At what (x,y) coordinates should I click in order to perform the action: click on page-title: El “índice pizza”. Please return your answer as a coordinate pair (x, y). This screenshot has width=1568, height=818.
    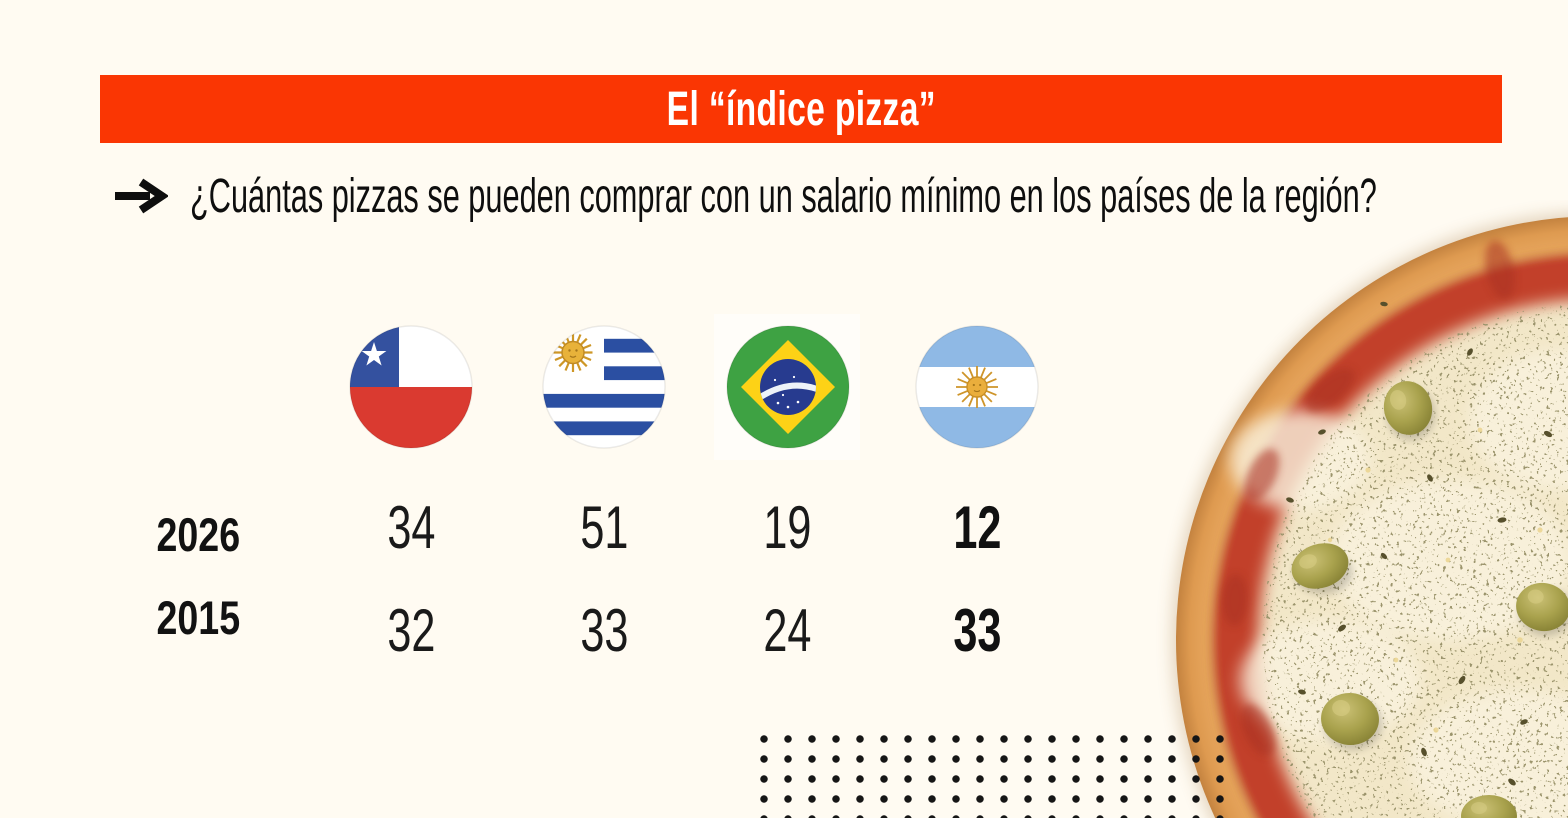
    Looking at the image, I should click on (801, 109).